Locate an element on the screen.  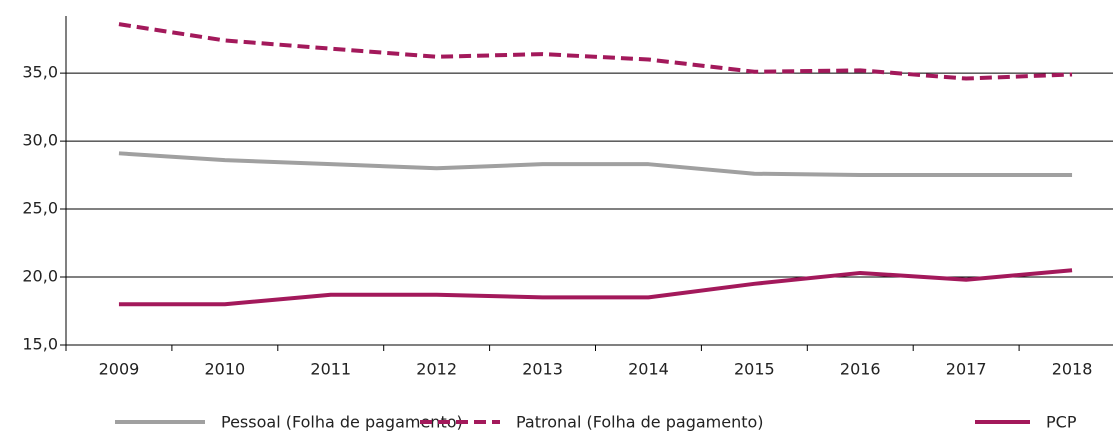
x-tick-label: 2011 is located at coordinates (330, 369).